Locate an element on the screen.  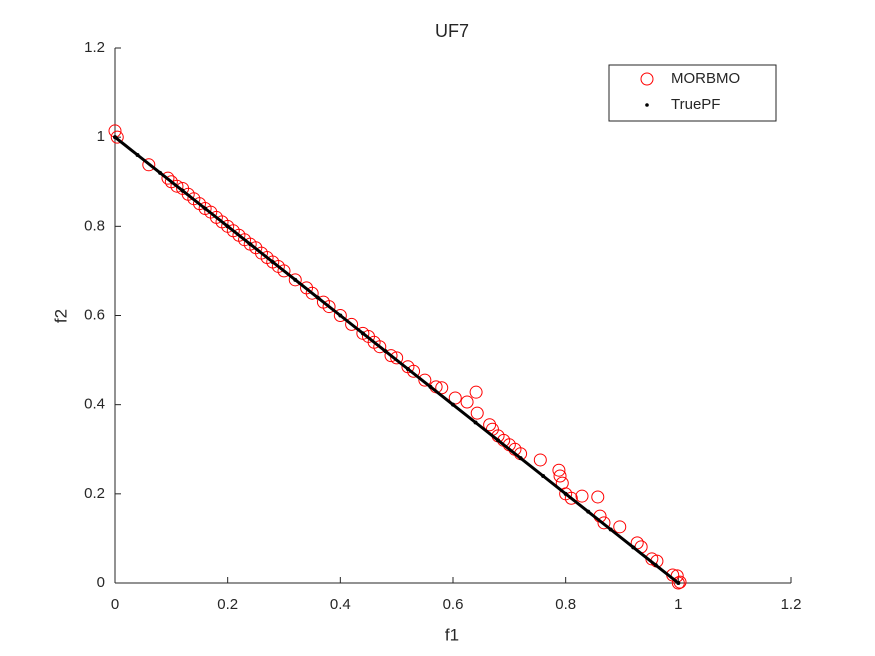
y-tick-label: 0.4 is located at coordinates (94, 404).